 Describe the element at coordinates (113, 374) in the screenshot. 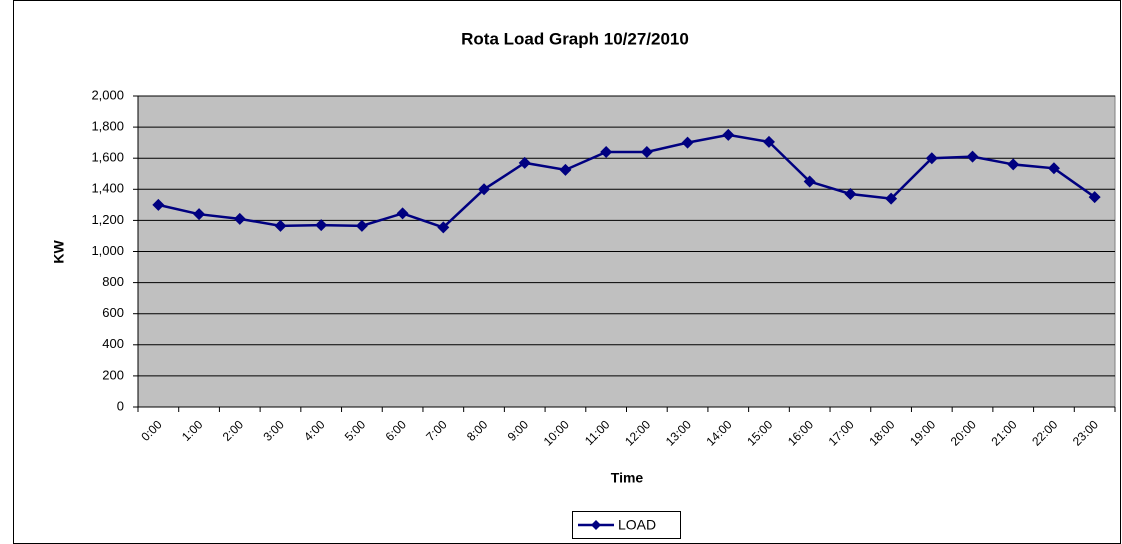

I see `y-tick-label: 200` at that location.